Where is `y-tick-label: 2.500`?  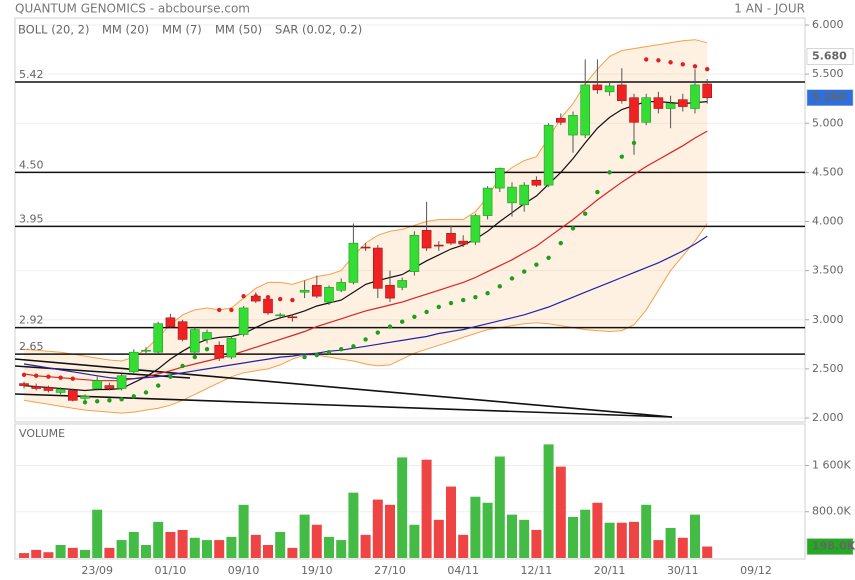 y-tick-label: 2.500 is located at coordinates (828, 368).